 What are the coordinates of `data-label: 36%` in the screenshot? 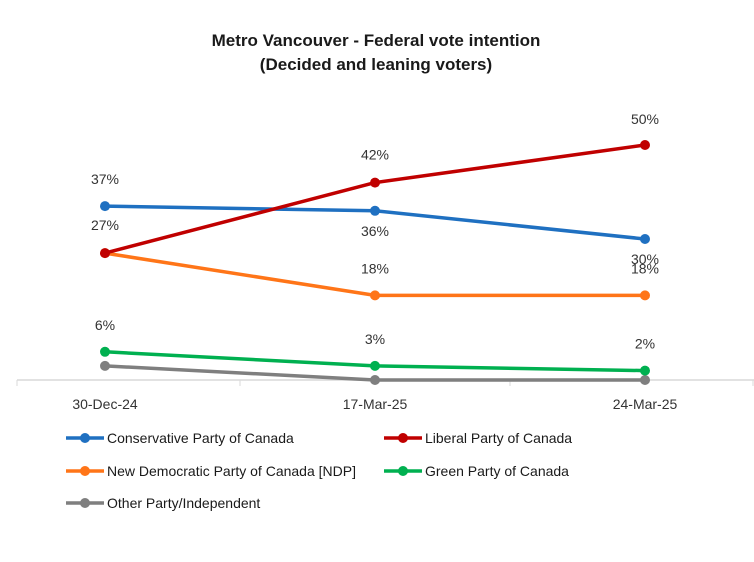 It's located at (375, 231).